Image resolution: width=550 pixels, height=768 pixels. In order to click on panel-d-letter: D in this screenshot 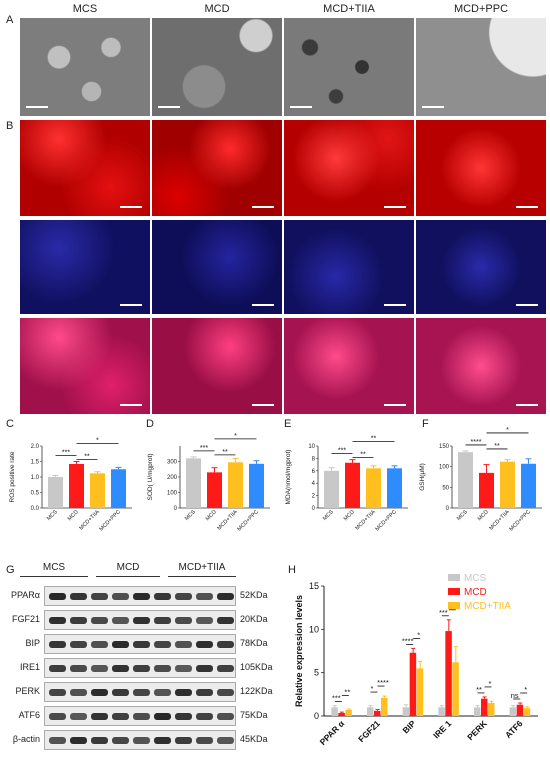, I will do `click(150, 424)`.